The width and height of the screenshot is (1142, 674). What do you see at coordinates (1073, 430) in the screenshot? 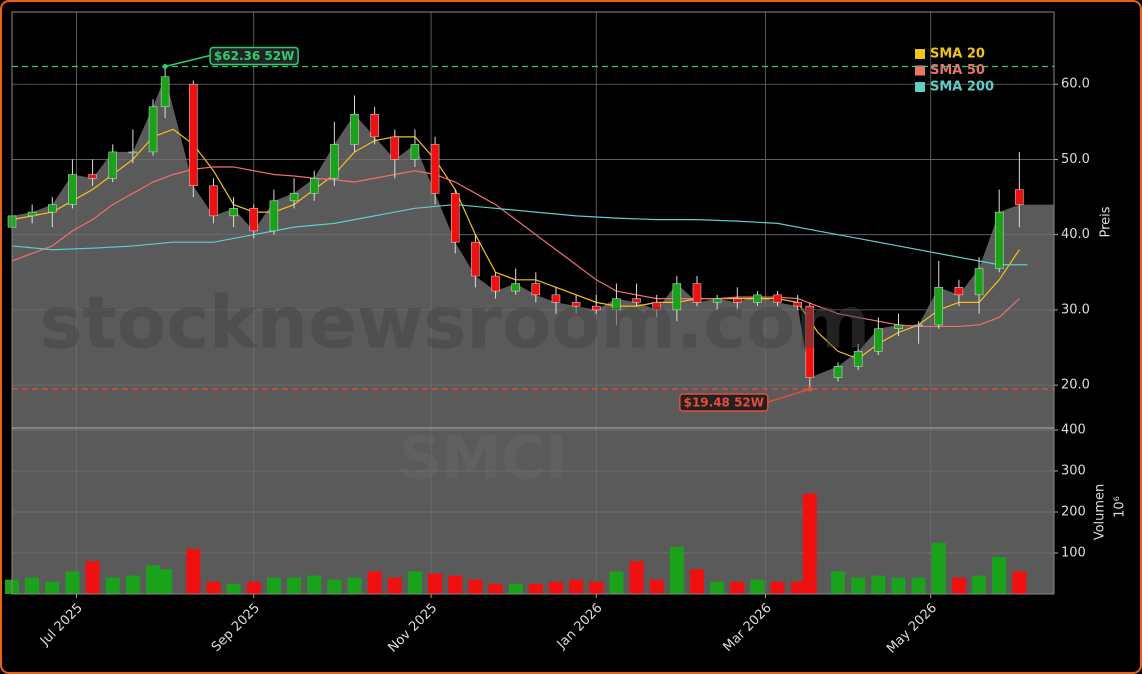
I see `y2-tick-label: 400` at bounding box center [1073, 430].